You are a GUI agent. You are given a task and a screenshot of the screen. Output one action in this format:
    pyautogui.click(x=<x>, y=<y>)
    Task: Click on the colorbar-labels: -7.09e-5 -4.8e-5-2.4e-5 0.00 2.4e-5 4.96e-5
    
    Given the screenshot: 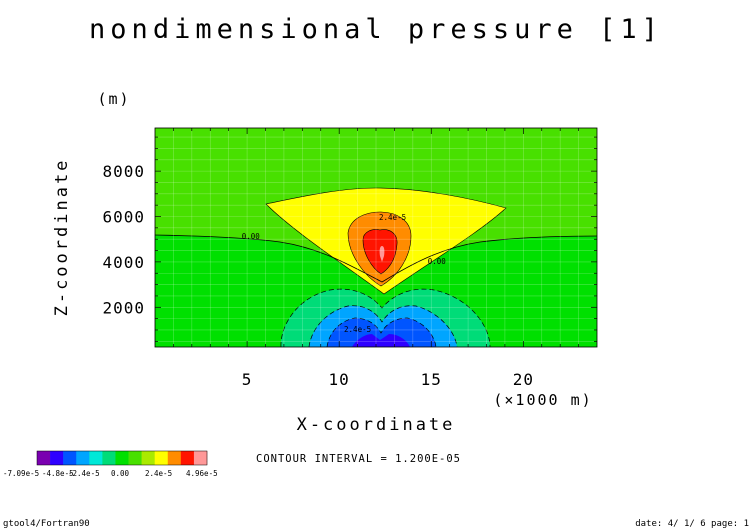 What is the action you would take?
    pyautogui.click(x=110, y=473)
    